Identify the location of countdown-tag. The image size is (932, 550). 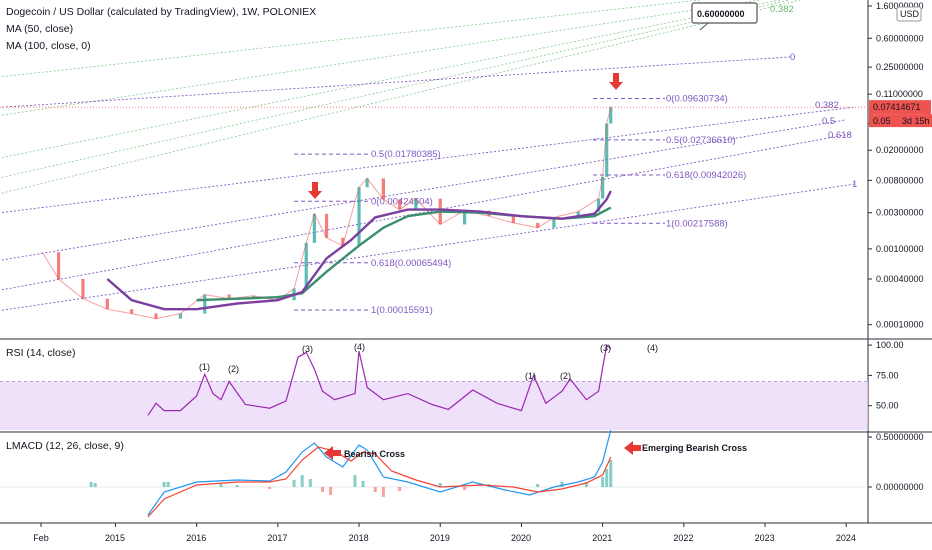
(915, 121).